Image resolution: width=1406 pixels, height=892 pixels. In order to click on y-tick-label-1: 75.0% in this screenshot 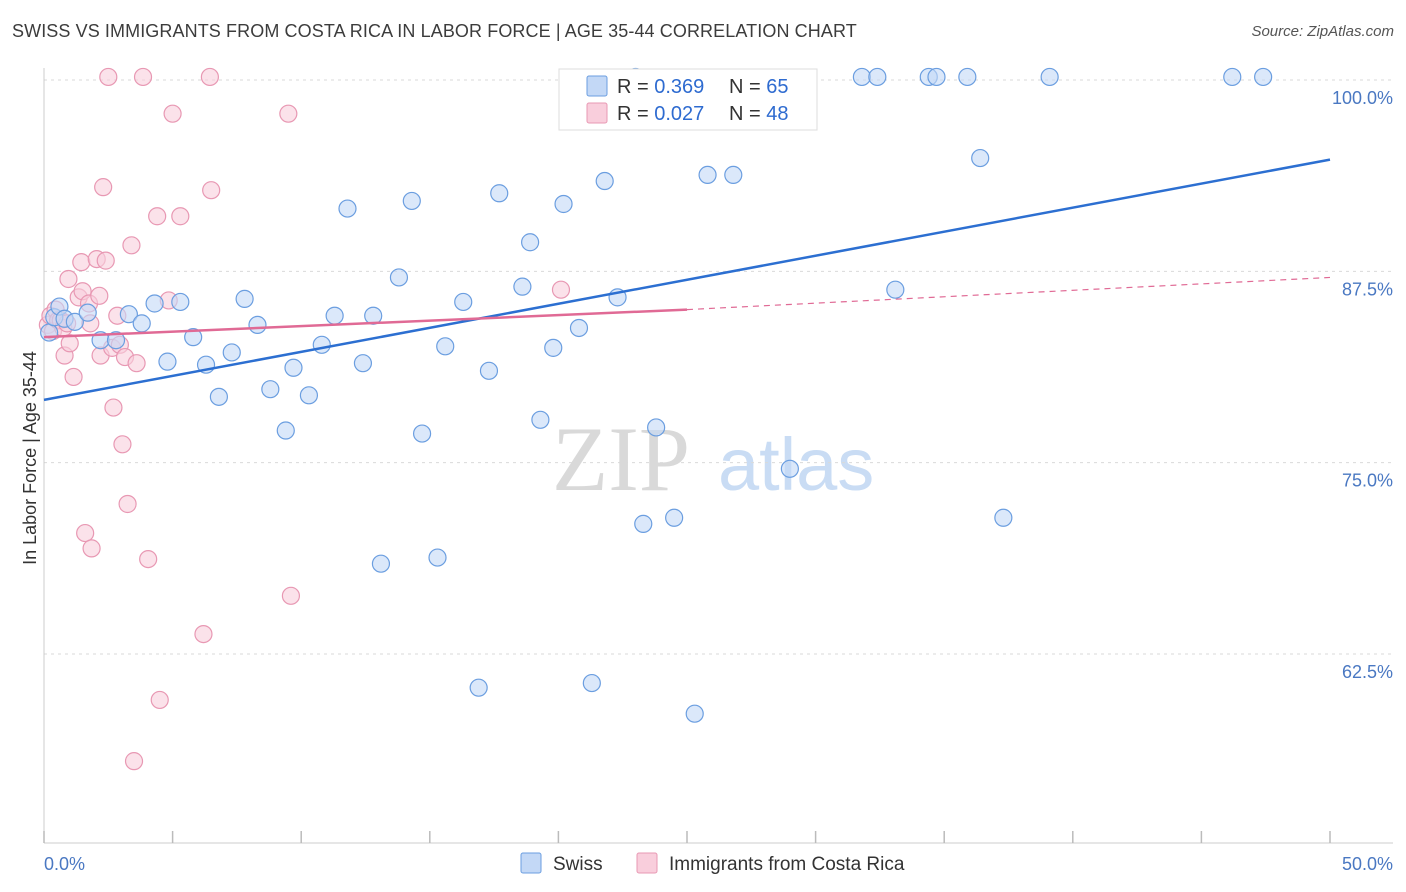, I will do `click(1367, 481)`.